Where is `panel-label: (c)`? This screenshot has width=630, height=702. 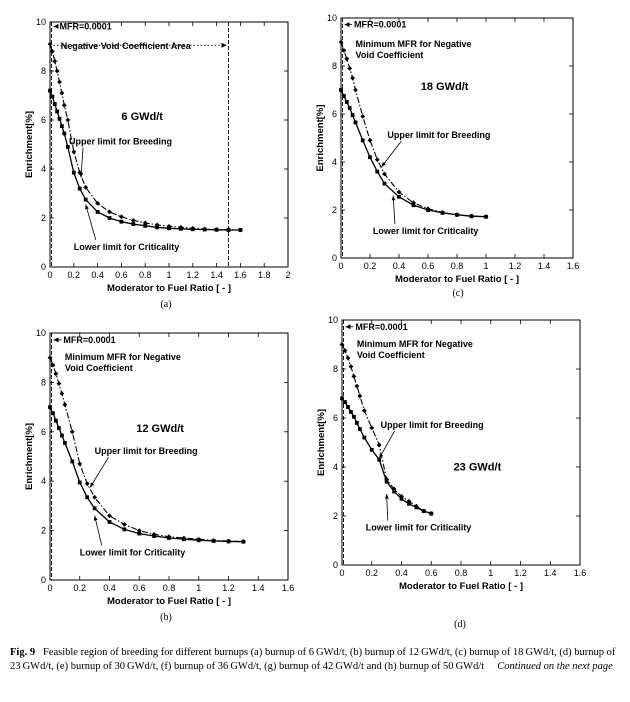
panel-label: (c) is located at coordinates (457, 293).